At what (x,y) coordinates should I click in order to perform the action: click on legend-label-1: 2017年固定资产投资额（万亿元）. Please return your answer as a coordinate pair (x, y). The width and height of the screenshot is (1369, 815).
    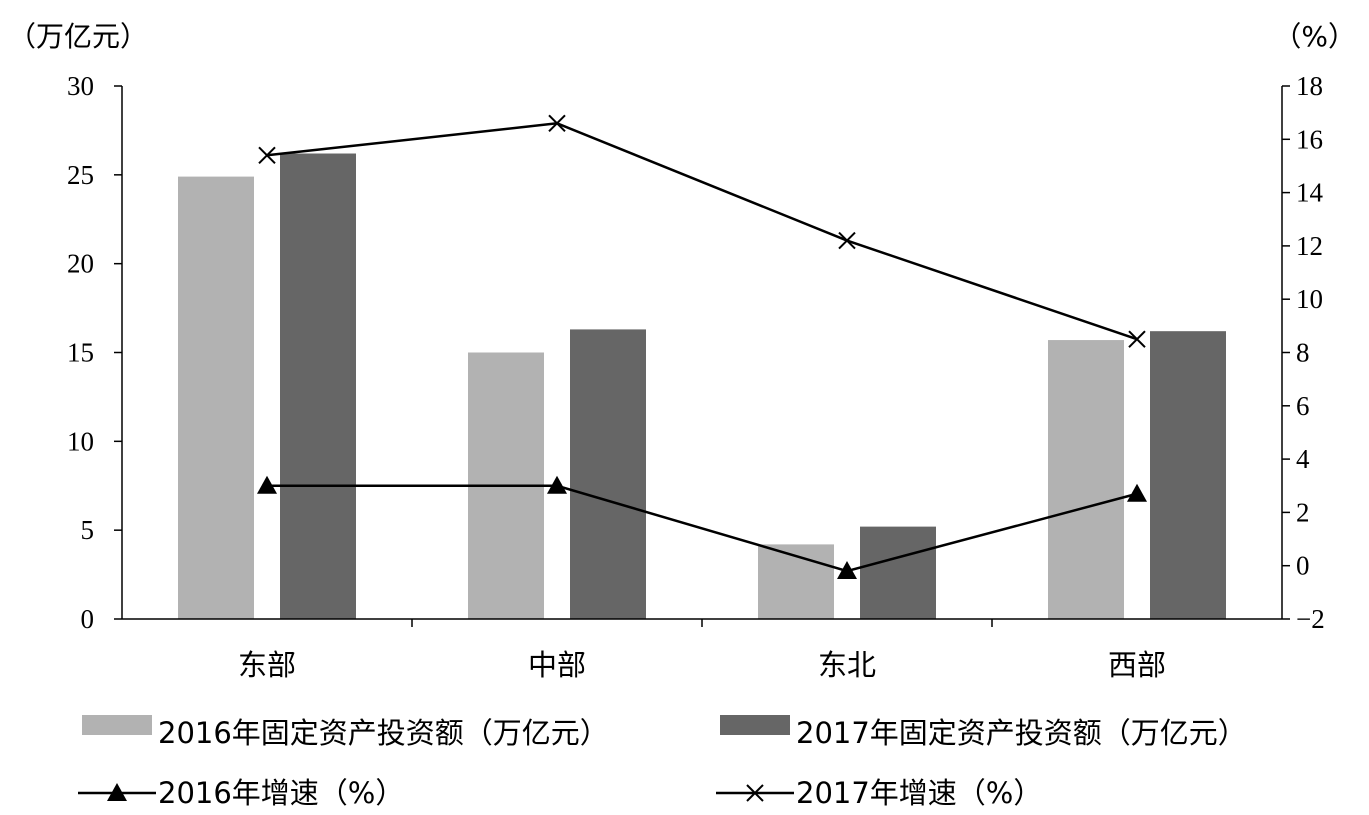
    Looking at the image, I should click on (1021, 733).